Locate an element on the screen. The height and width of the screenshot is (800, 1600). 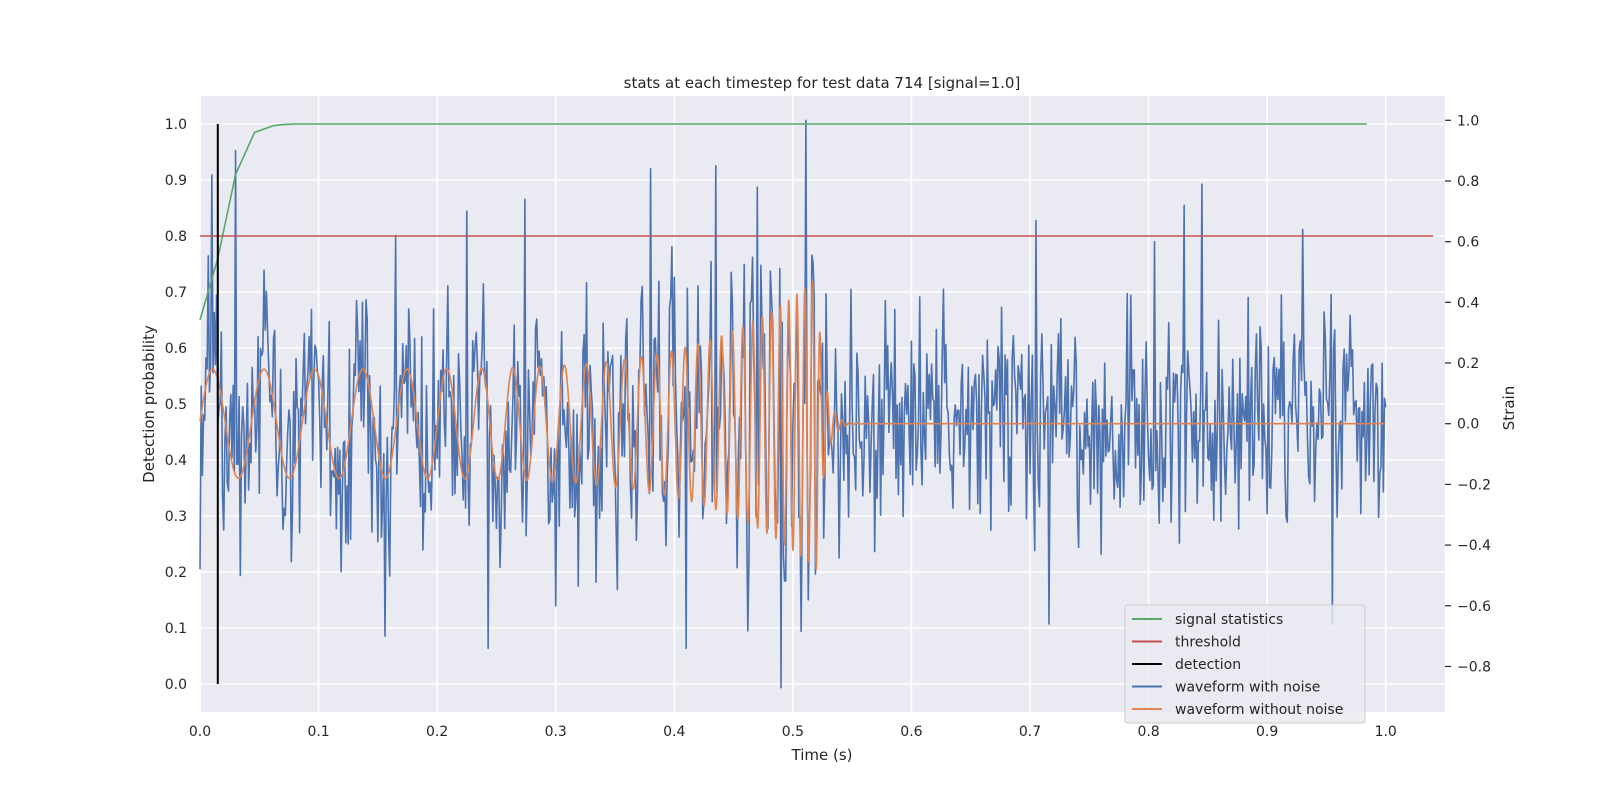
y-tick-label: 0.5 is located at coordinates (176, 405).